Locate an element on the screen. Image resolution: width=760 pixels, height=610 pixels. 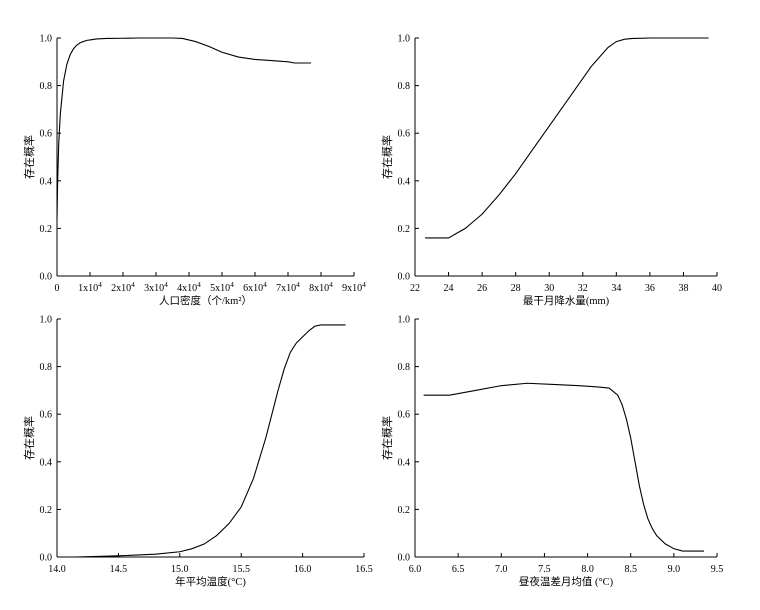
x-tick-label: 16.5 is located at coordinates (364, 569).